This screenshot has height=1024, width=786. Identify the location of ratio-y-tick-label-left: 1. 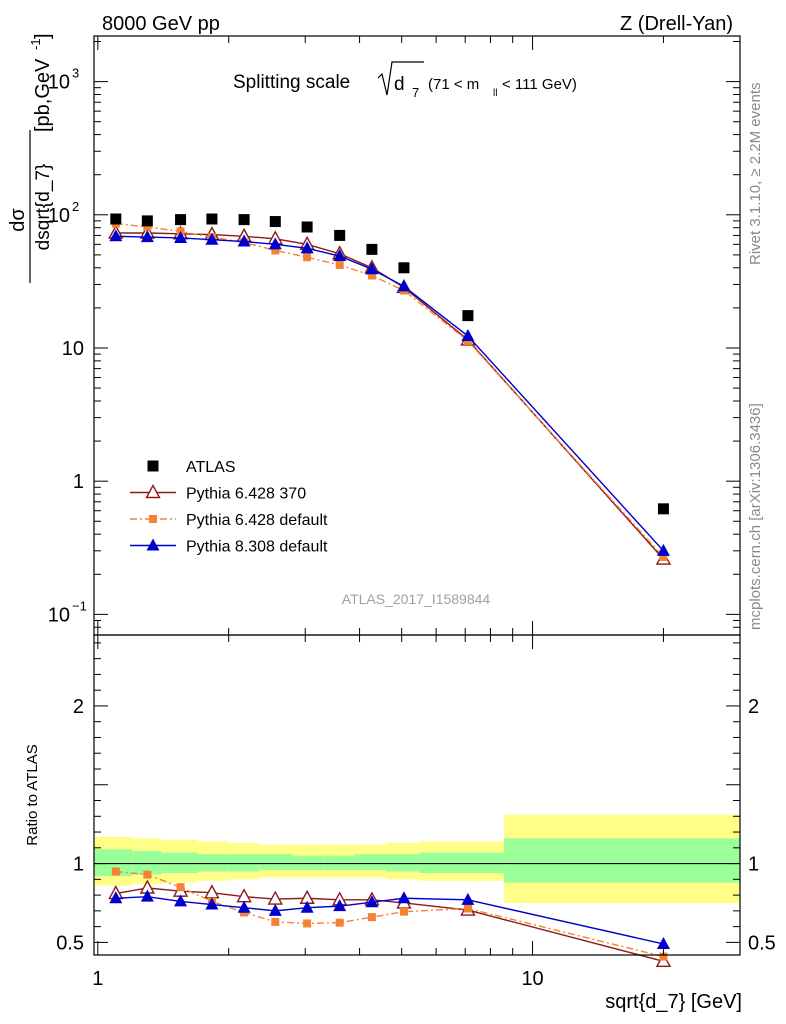
(78, 865).